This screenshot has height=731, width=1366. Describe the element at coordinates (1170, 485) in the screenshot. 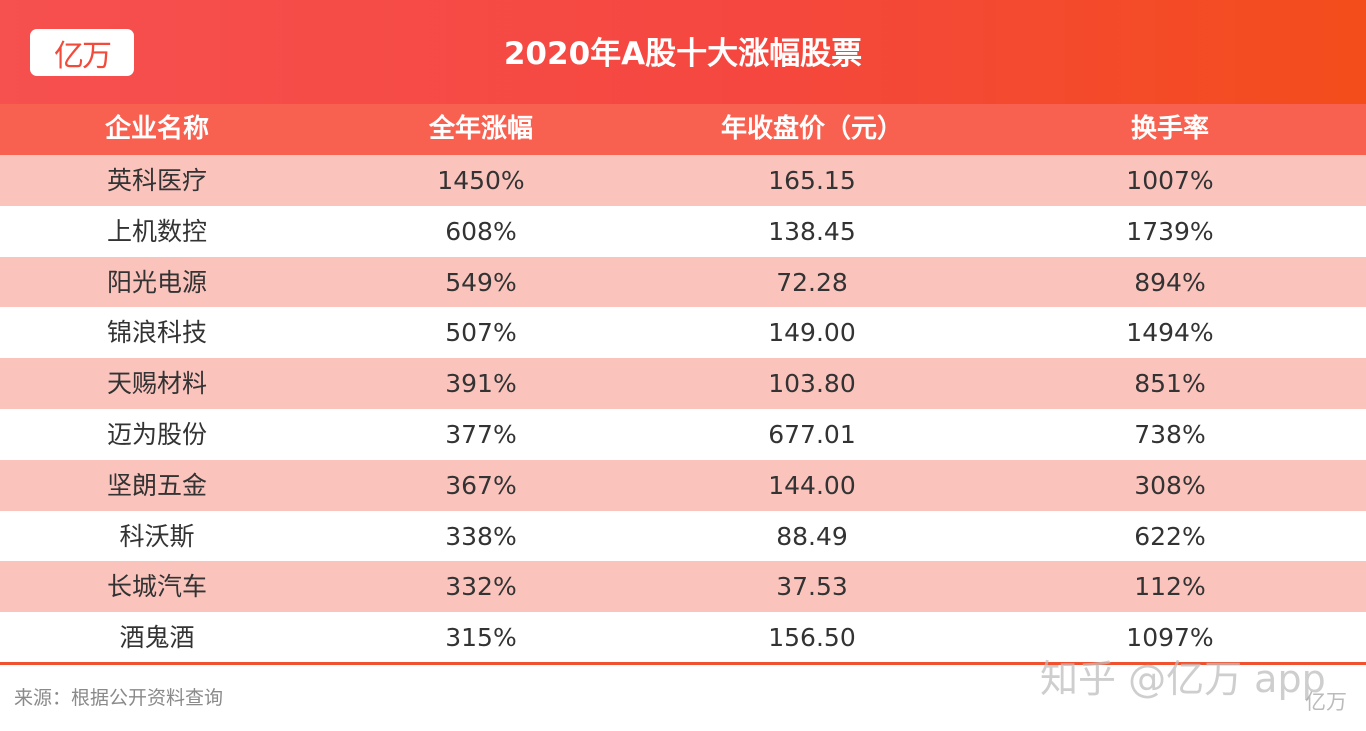

I see `turnover-cell: 308%` at that location.